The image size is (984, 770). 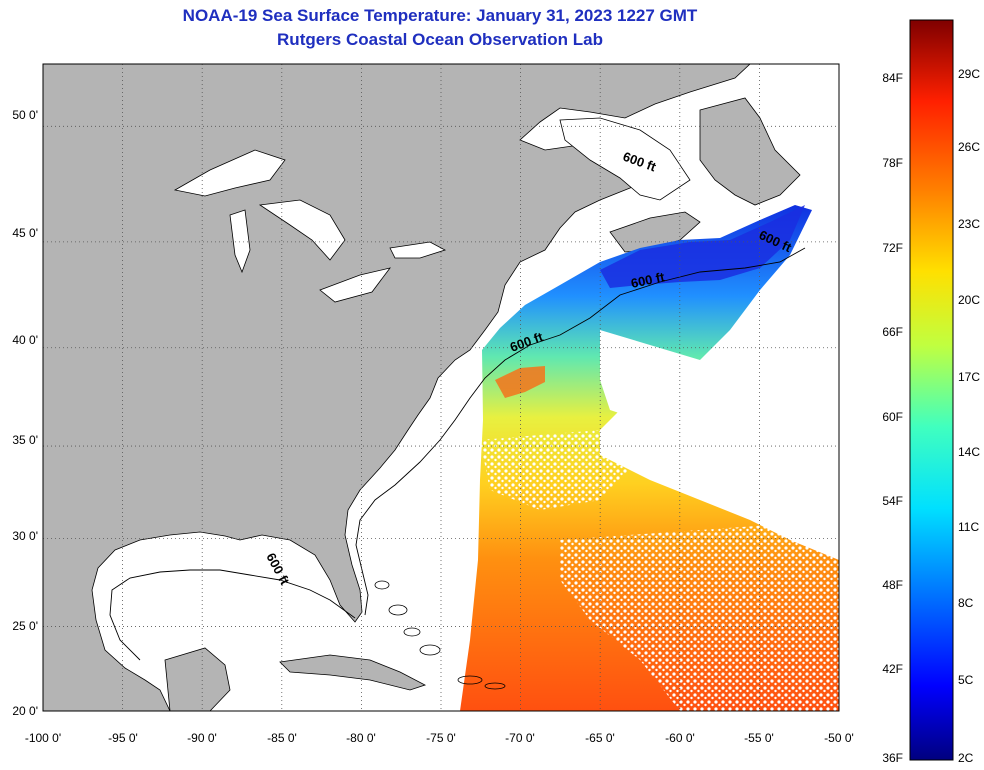 I want to click on lon-tick-label: -55 0', so click(x=759, y=738).